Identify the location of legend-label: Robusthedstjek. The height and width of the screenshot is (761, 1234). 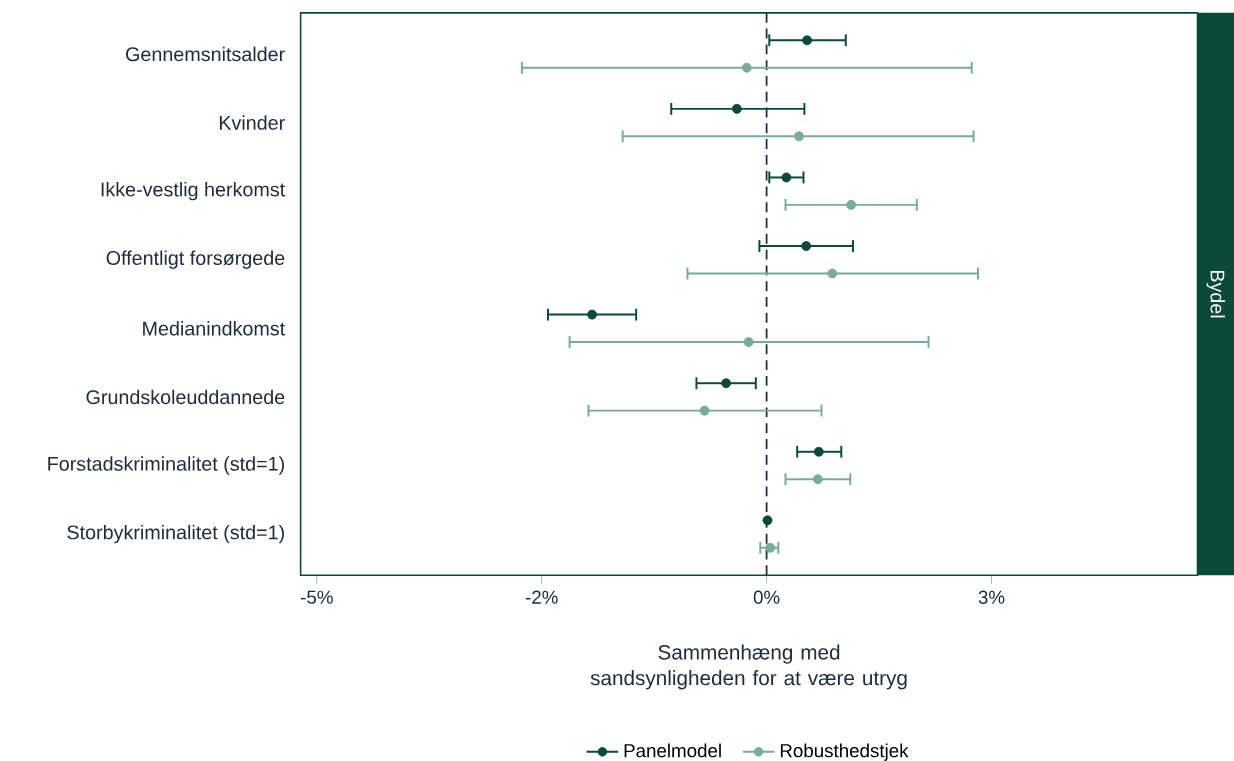
(844, 752).